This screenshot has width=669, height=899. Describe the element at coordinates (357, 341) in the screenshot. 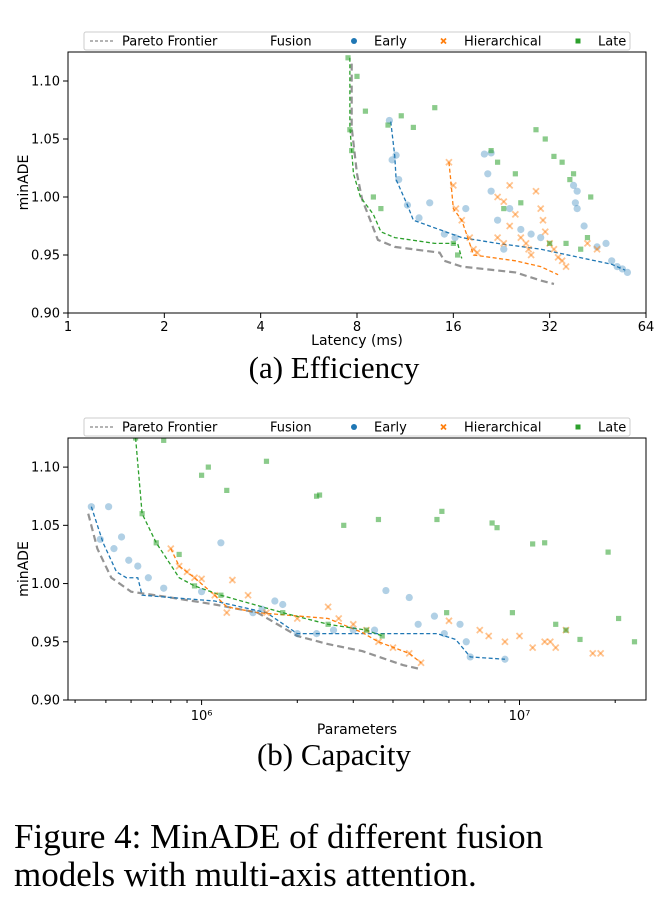

I see `x-axis-label: Latency (ms)` at that location.